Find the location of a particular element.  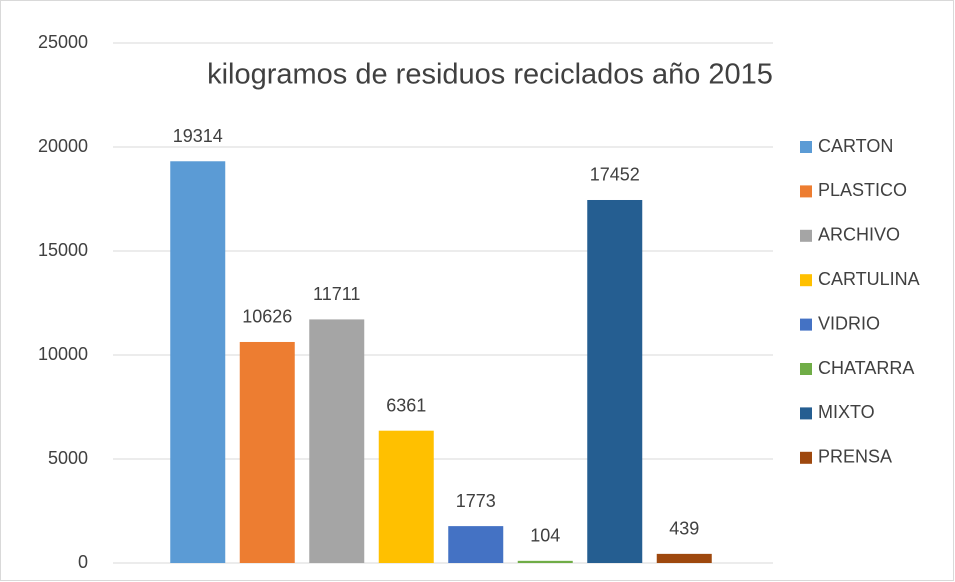

y-tick-label: 10000 is located at coordinates (63, 354).